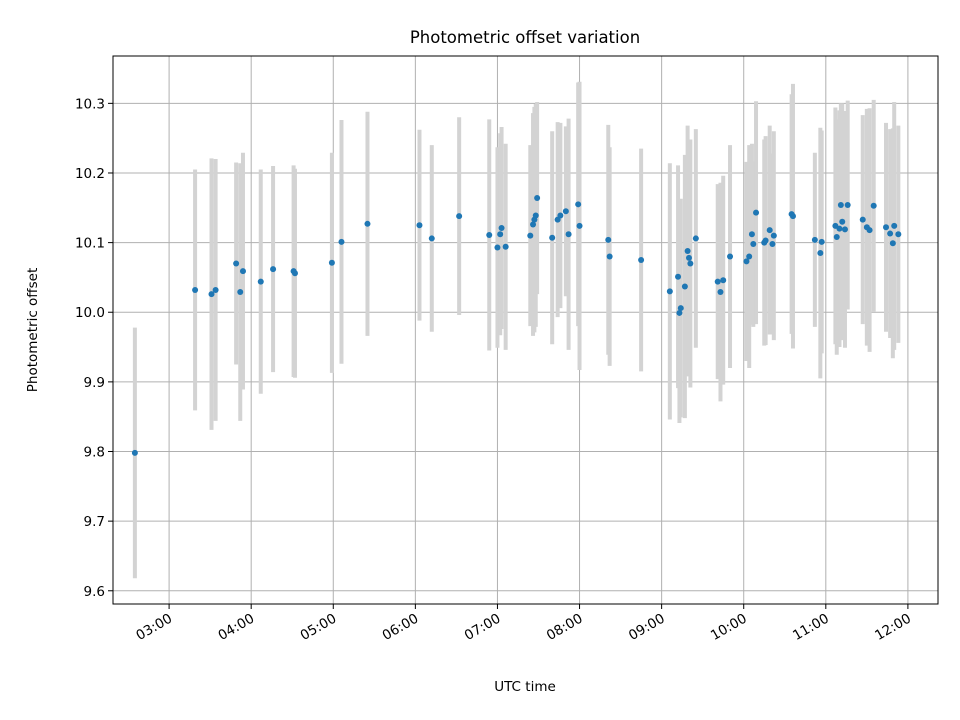 The height and width of the screenshot is (720, 960). I want to click on y-tick-label: 9.6, so click(94, 592).